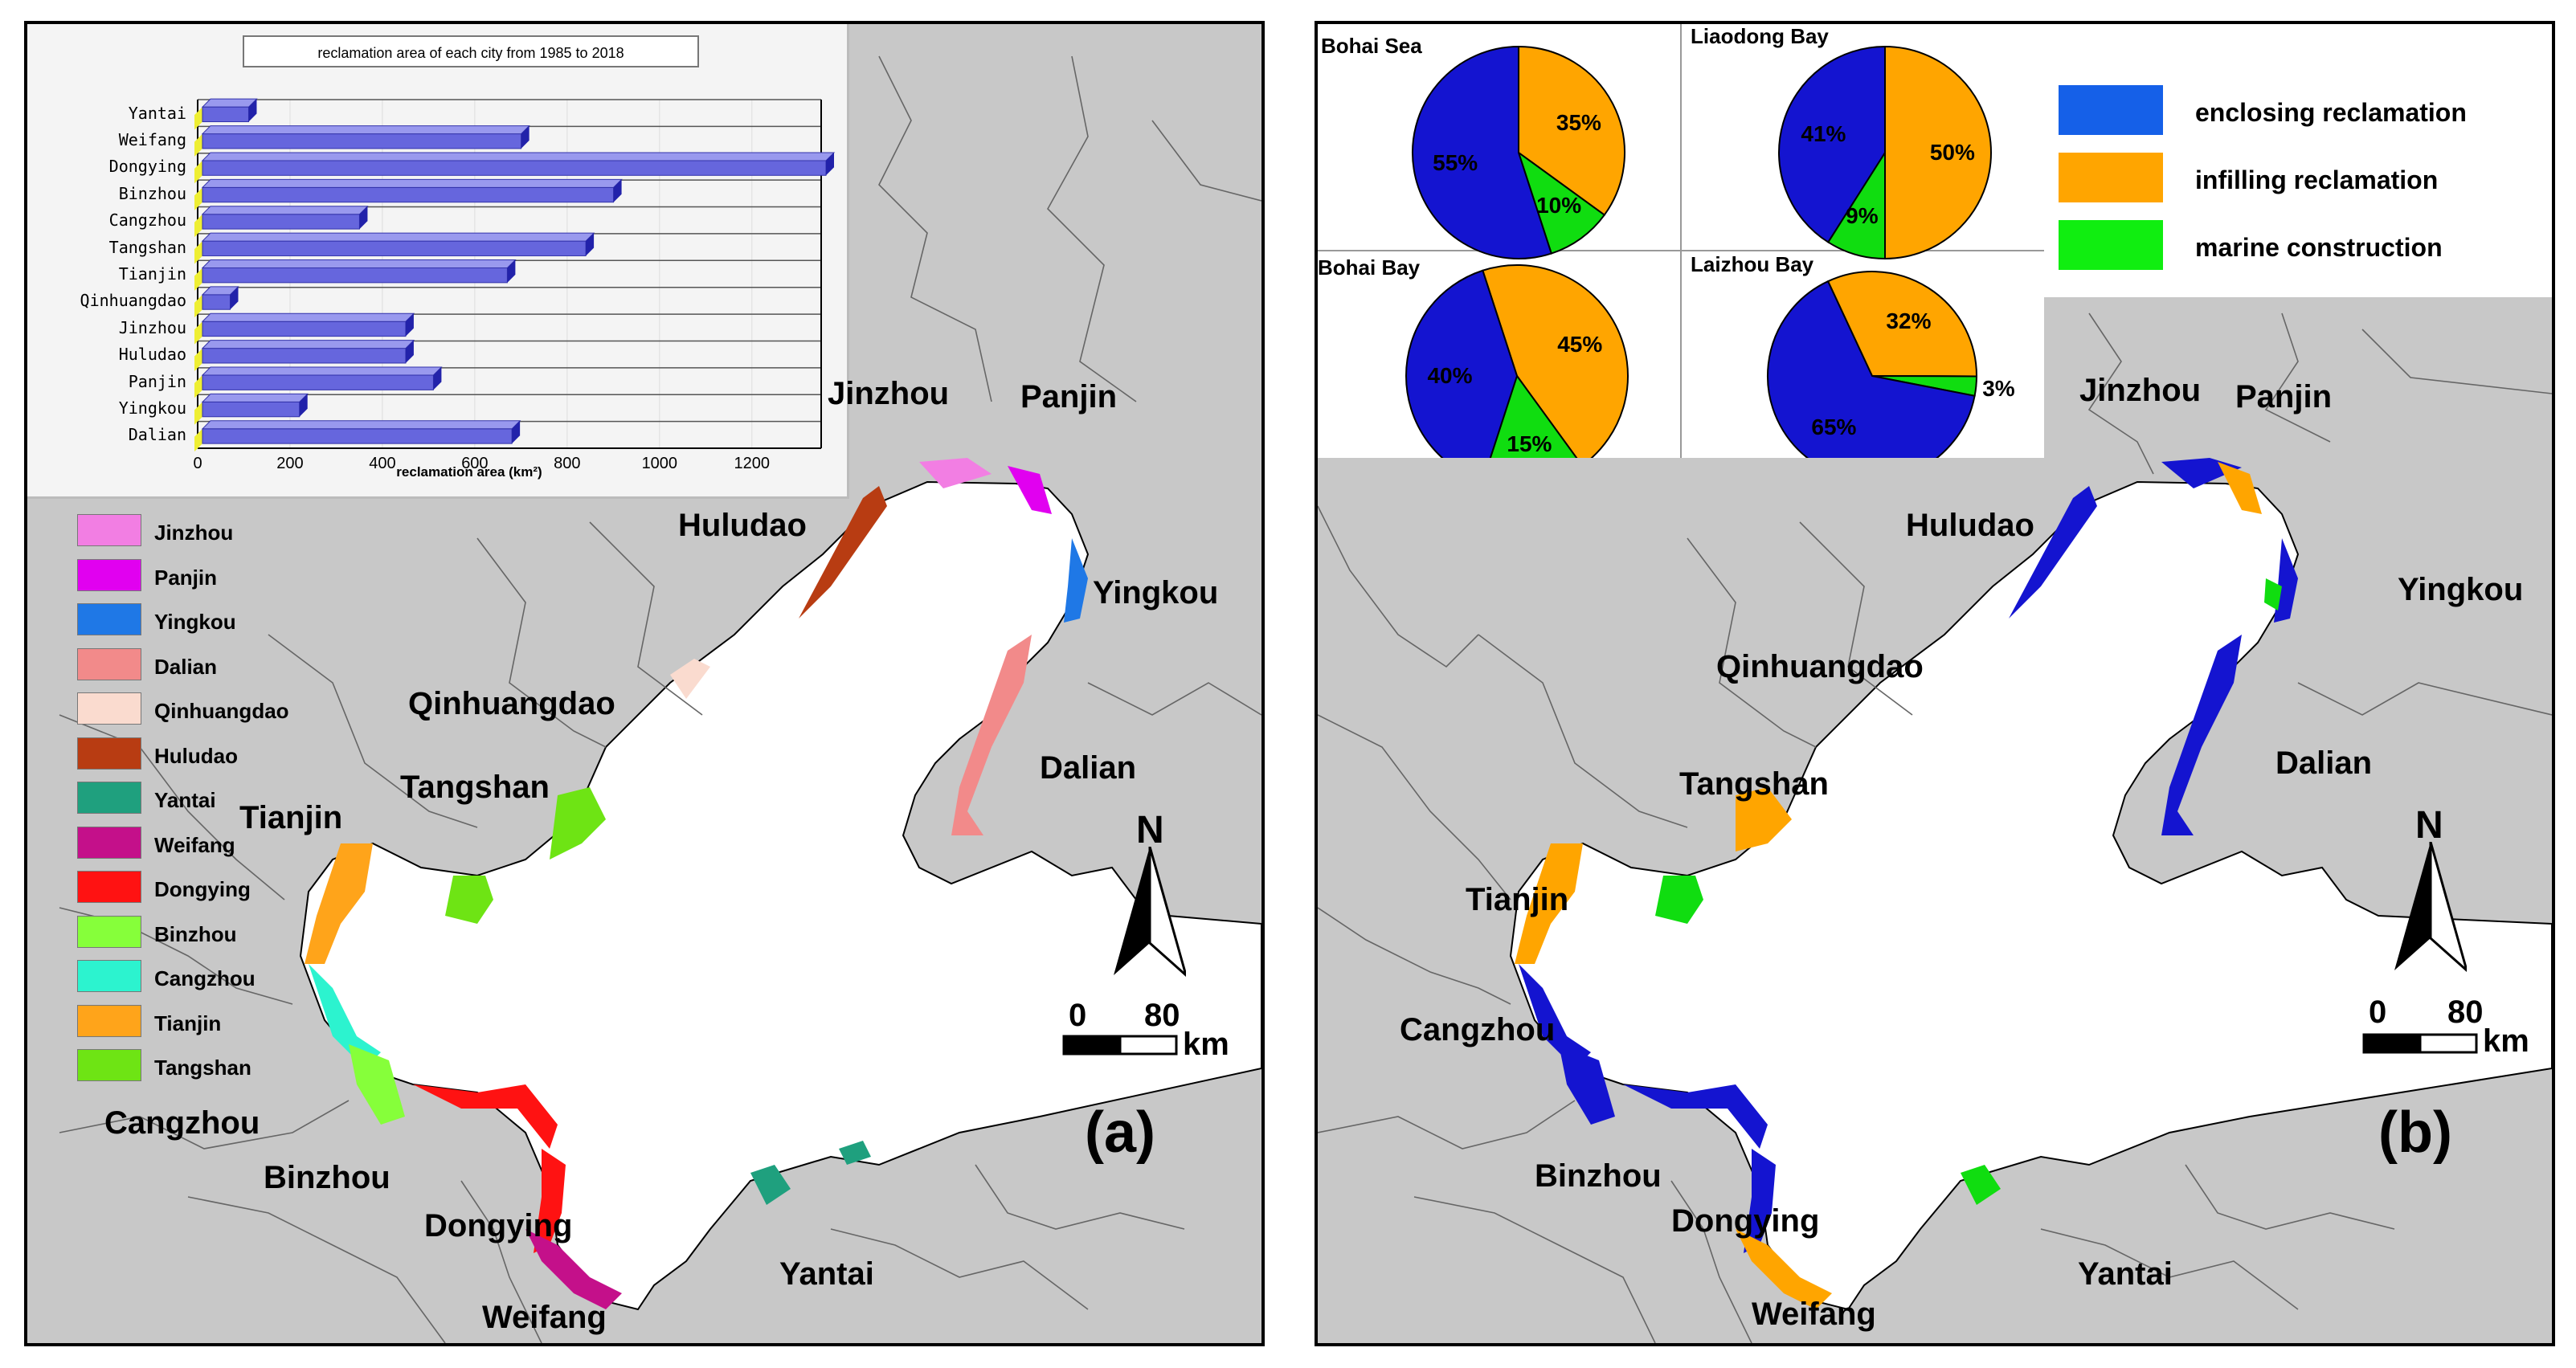  Describe the element at coordinates (194, 533) in the screenshot. I see `legend-label: Jinzhou` at that location.